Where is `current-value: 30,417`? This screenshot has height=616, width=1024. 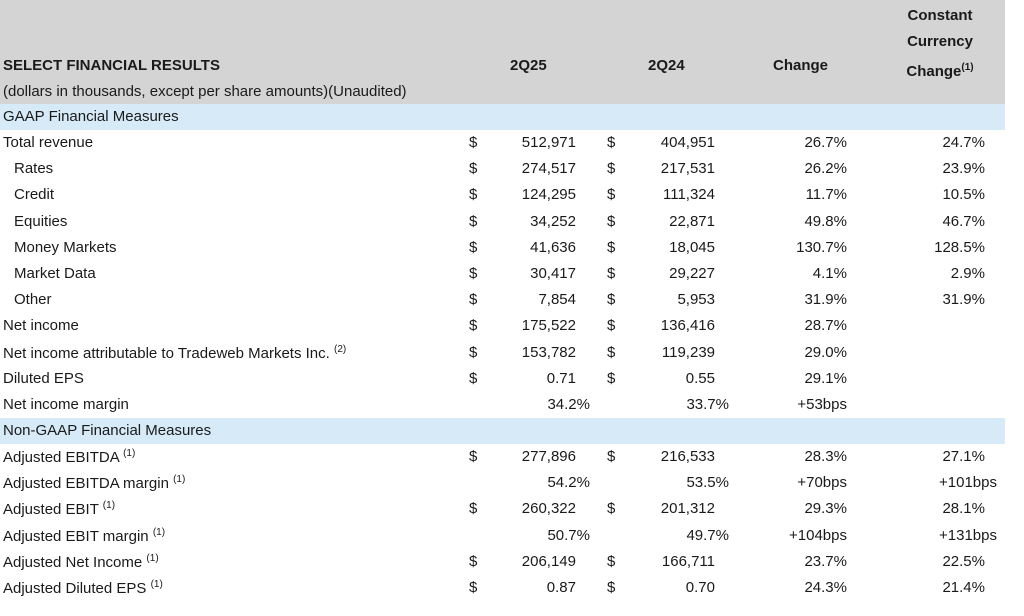 current-value: 30,417 is located at coordinates (553, 273).